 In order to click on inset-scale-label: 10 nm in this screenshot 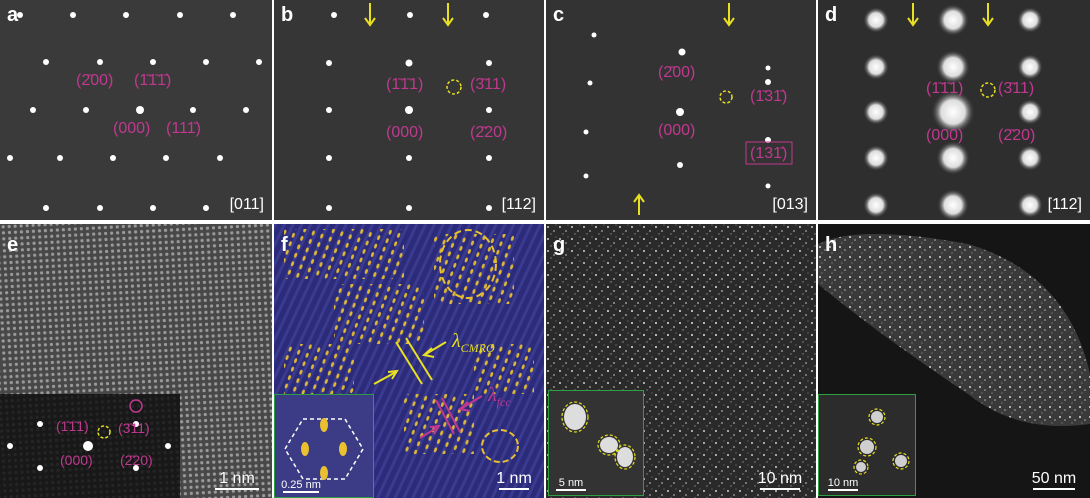, I will do `click(843, 483)`.